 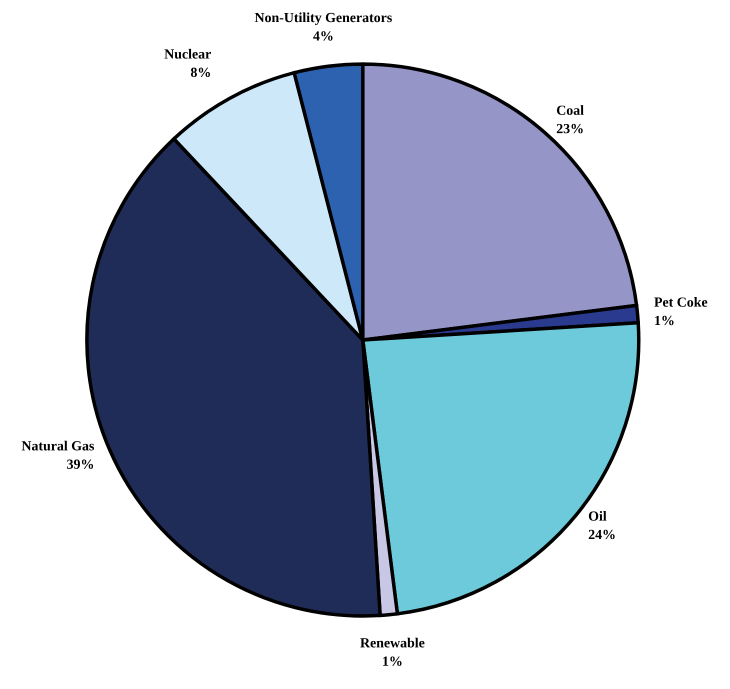 I want to click on data-label: 4%, so click(x=322, y=36).